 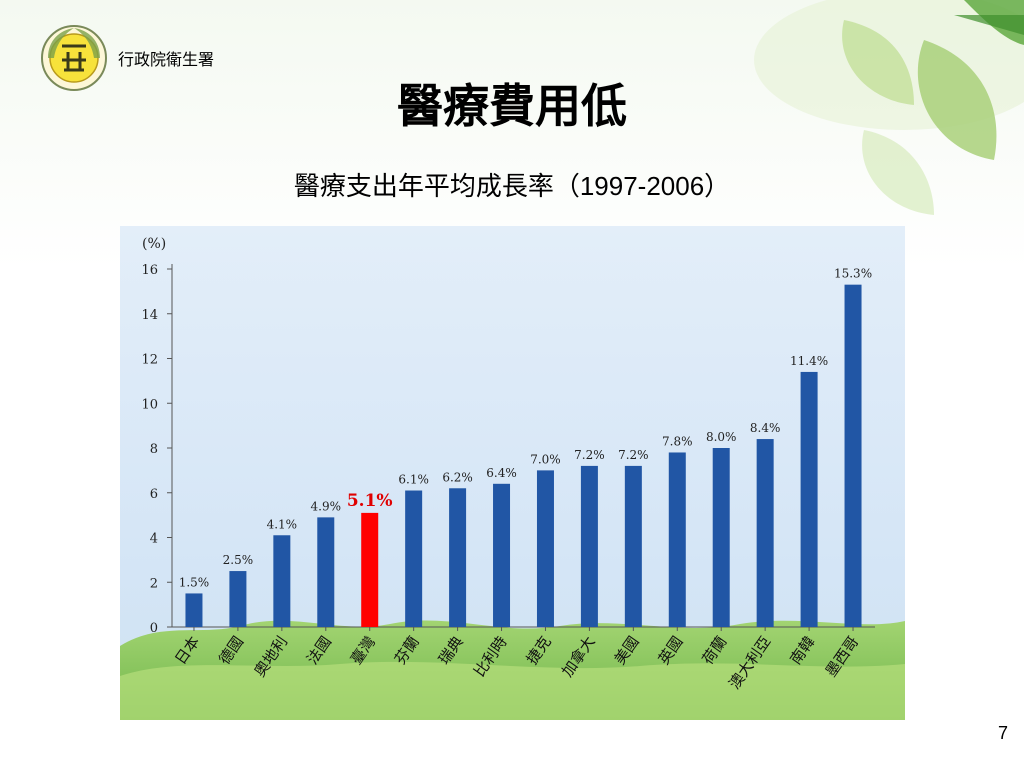 I want to click on y-tick-label: 10, so click(x=149, y=404).